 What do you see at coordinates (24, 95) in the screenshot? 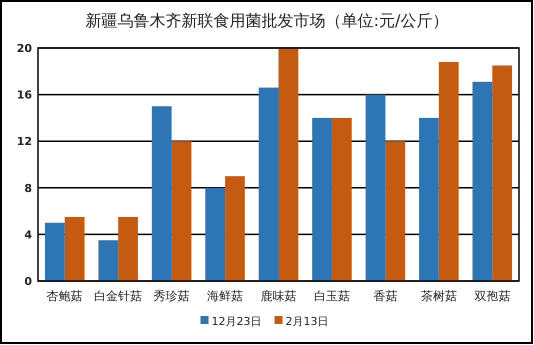
I see `y-tick-label: 16` at bounding box center [24, 95].